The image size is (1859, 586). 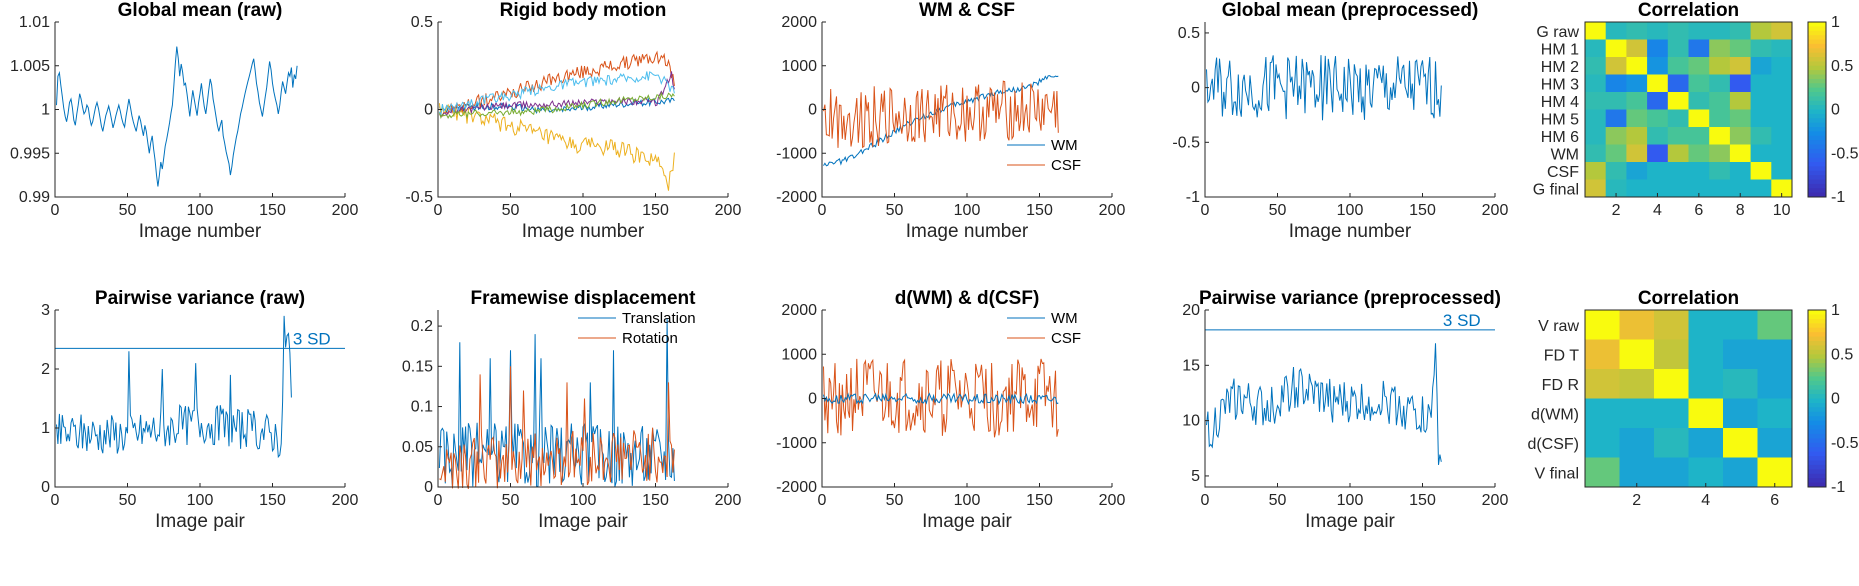 What do you see at coordinates (1705, 500) in the screenshot?
I see `x-tick-label: 4` at bounding box center [1705, 500].